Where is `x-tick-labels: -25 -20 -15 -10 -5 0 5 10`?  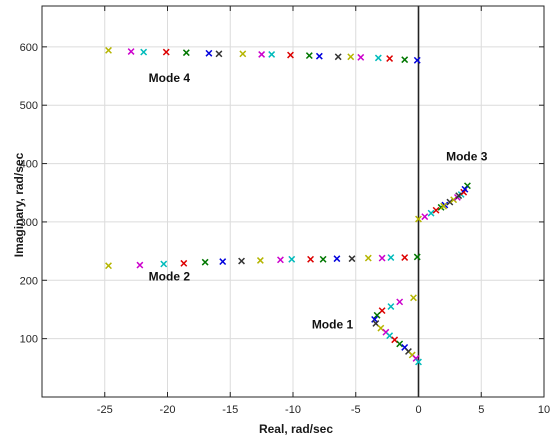
x-tick-labels: -25 -20 -15 -10 -5 0 5 10 is located at coordinates (323, 410).